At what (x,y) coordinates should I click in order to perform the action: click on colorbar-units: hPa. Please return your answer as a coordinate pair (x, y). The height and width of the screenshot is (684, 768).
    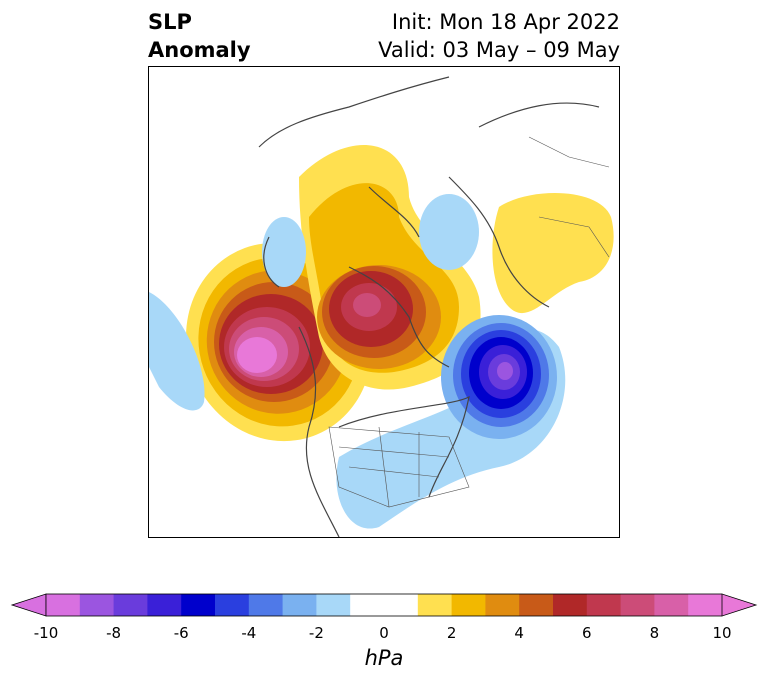
    Looking at the image, I should click on (384, 658).